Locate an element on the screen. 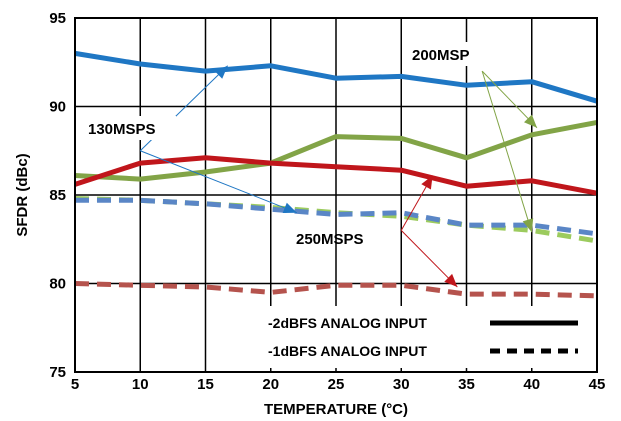 Image resolution: width=621 pixels, height=421 pixels. y-tick-label: 85 is located at coordinates (57, 195).